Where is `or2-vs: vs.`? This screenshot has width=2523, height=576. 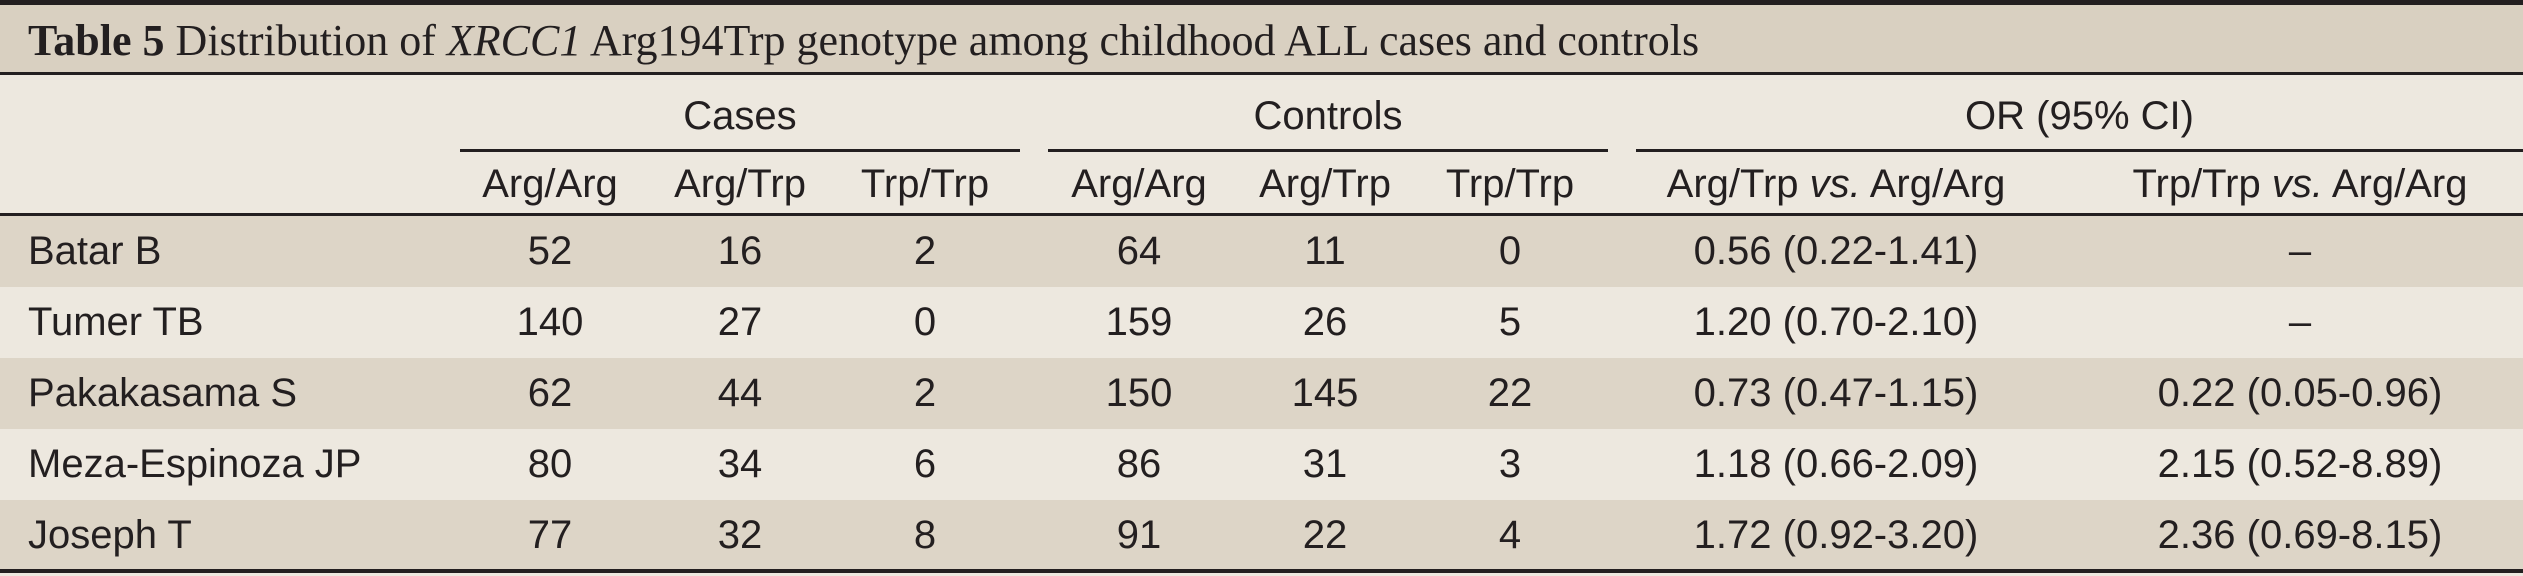
or2-vs: vs. is located at coordinates (2297, 184).